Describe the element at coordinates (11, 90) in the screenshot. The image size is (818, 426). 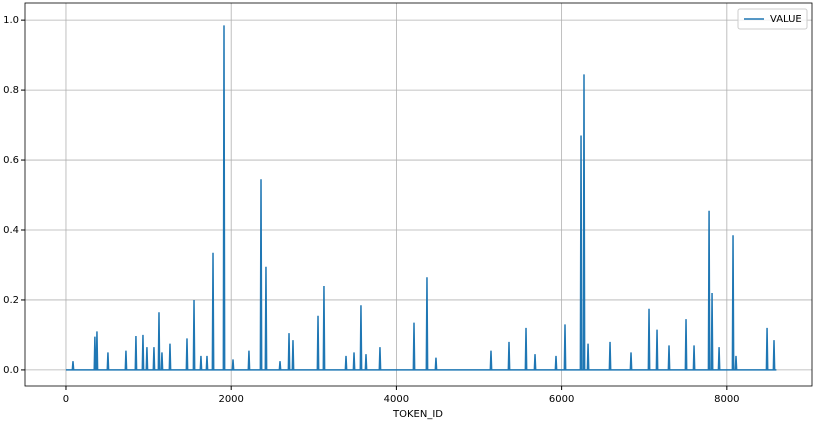
I see `y-tick-label: 0.8` at that location.